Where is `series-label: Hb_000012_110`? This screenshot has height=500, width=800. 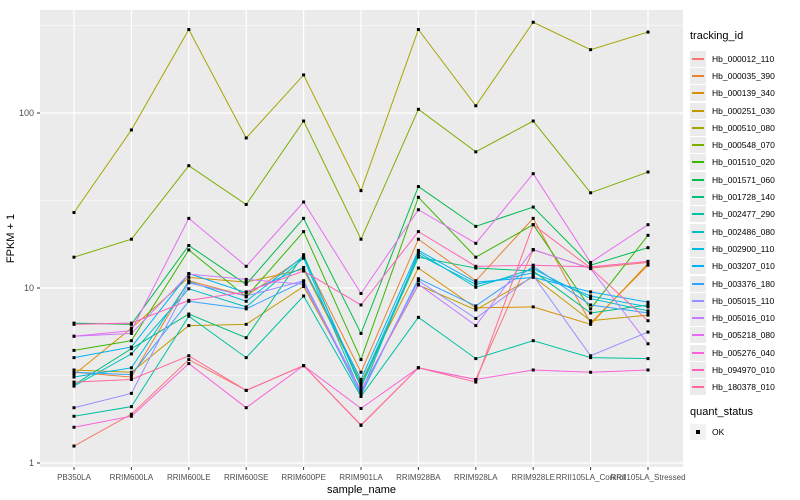
series-label: Hb_000012_110 is located at coordinates (743, 58).